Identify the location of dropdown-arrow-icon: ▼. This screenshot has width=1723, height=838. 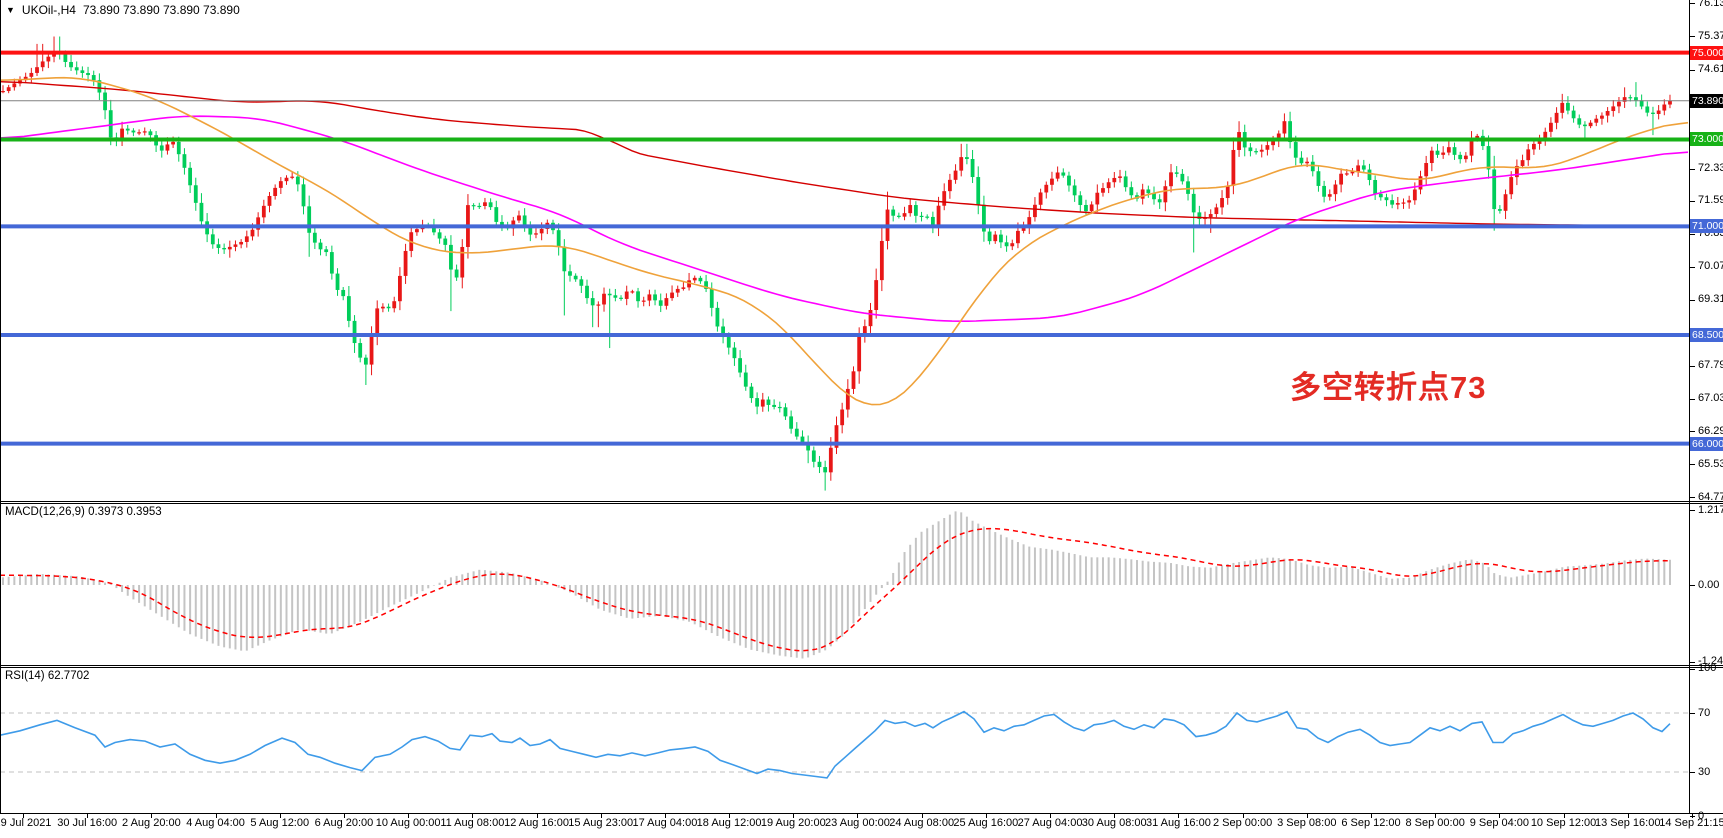
(10, 10).